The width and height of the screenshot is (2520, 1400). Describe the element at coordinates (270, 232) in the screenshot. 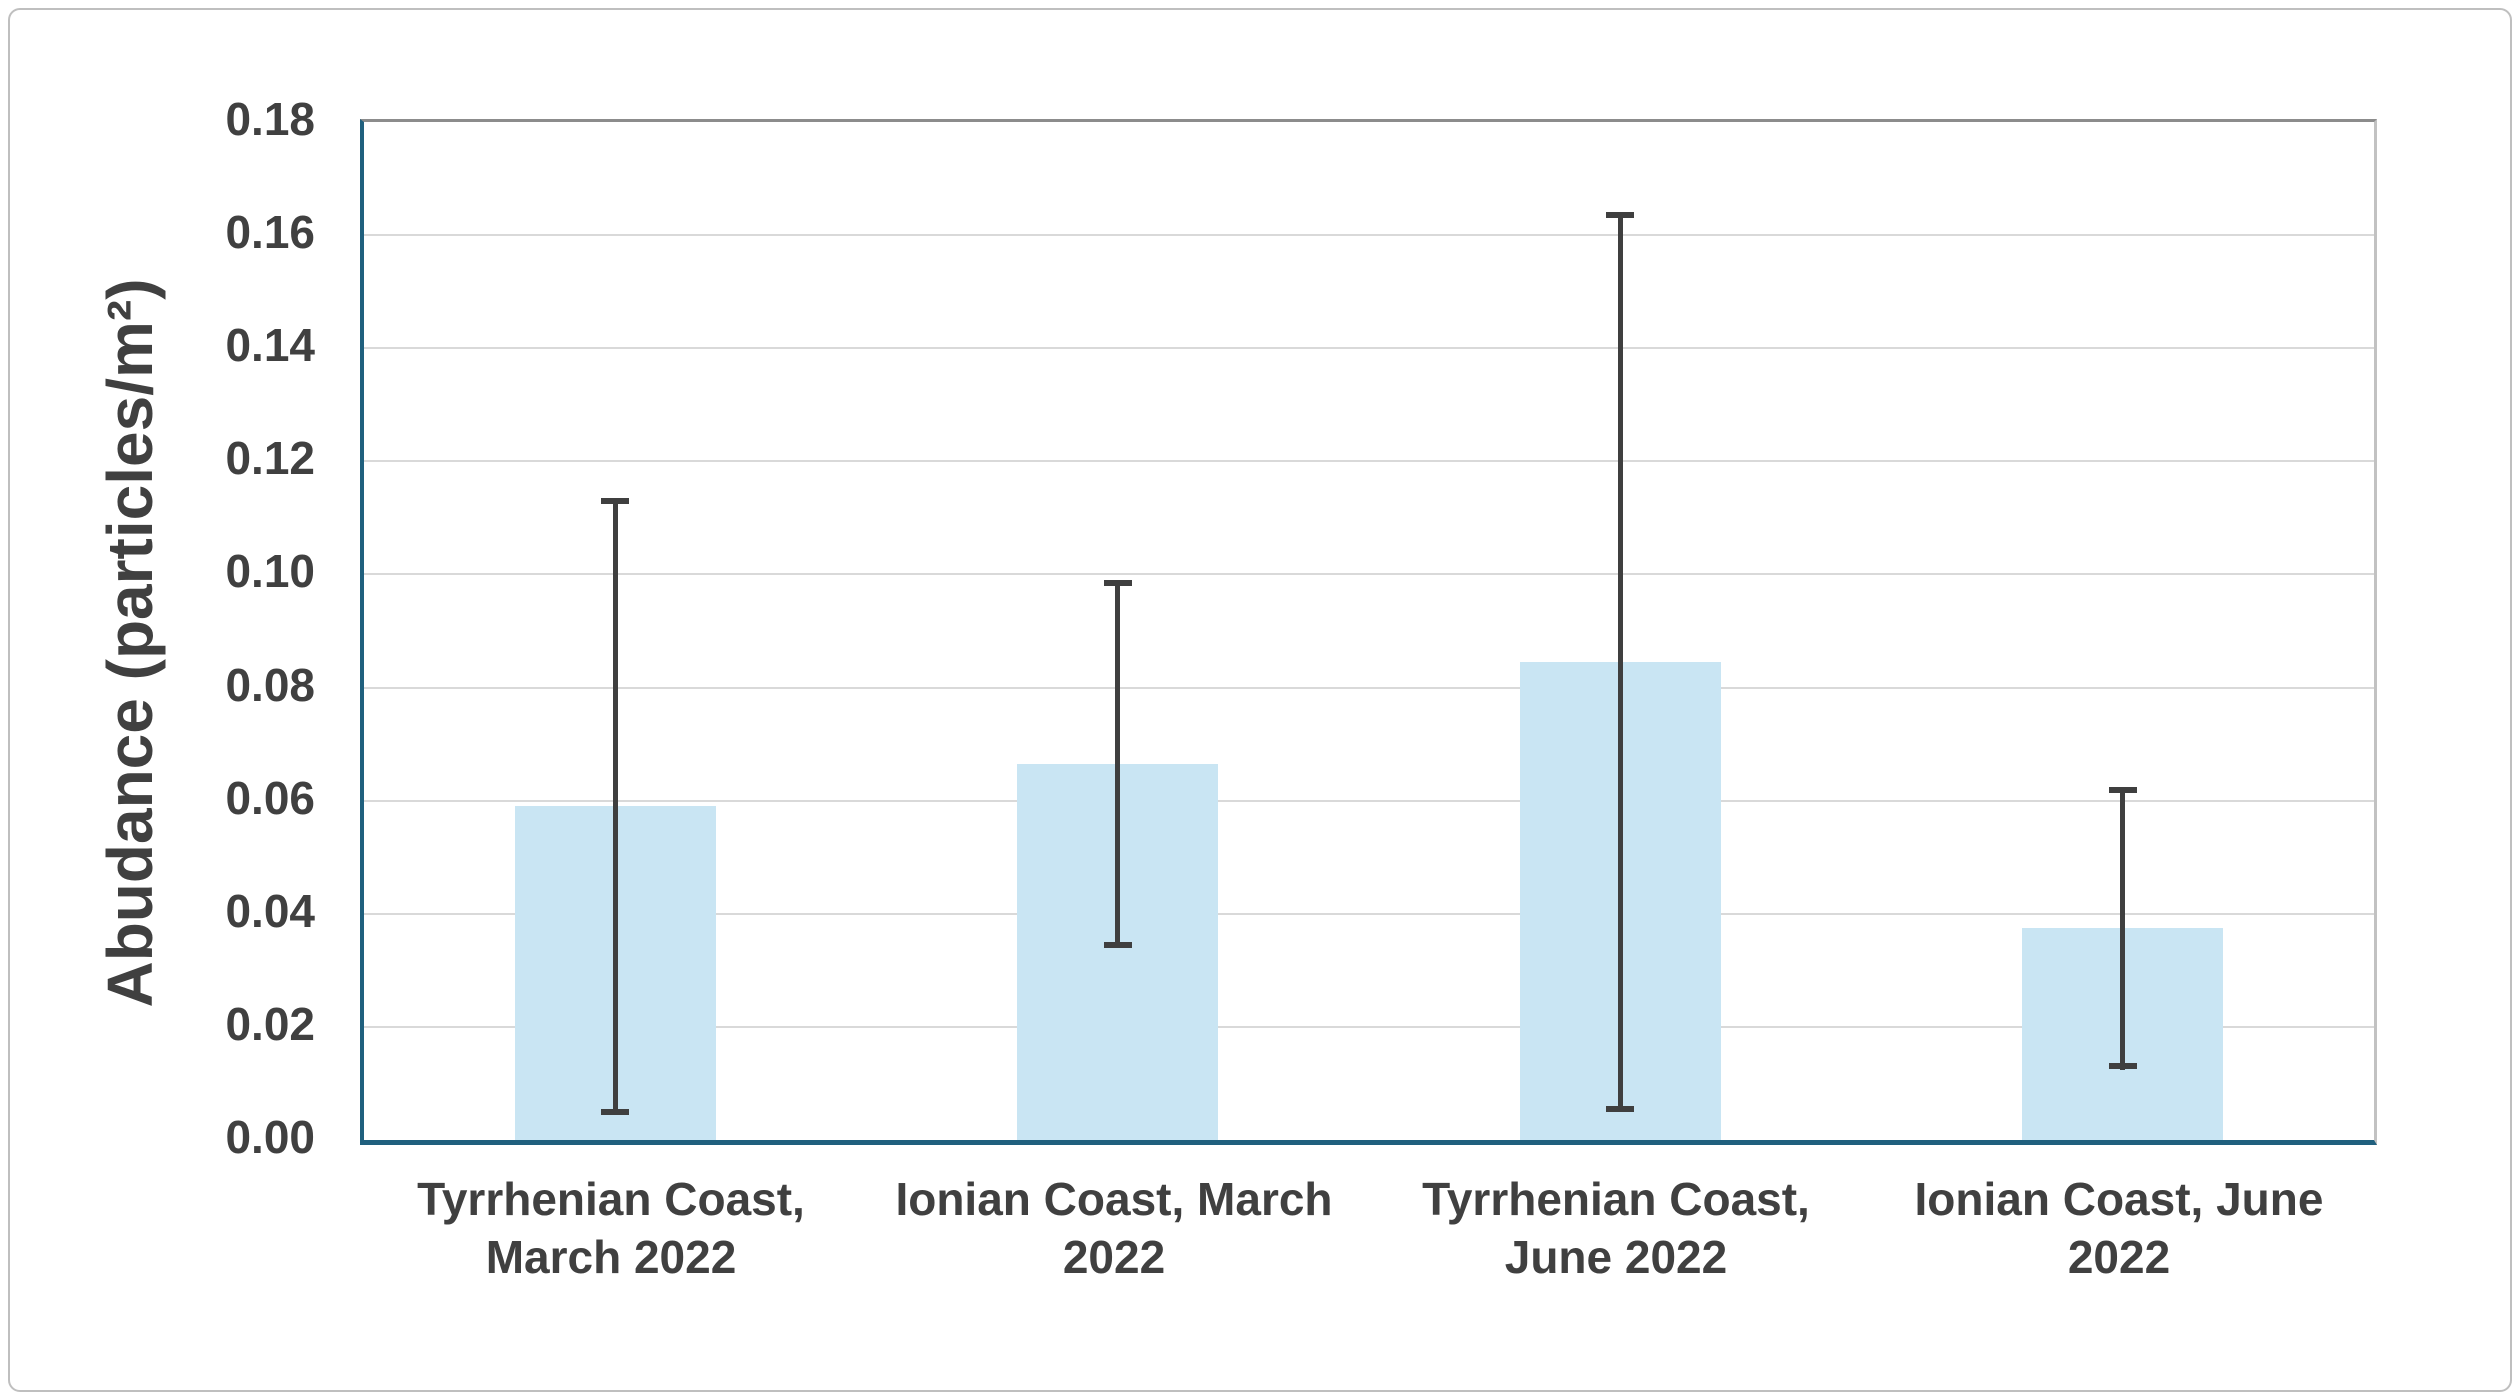

I see `y-tick-label: 0.16` at that location.